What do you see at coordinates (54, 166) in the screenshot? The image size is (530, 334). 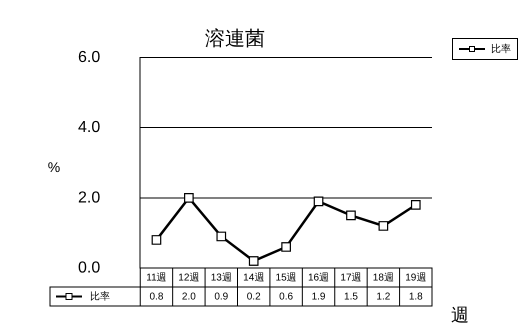 I see `y-axis-title: %` at bounding box center [54, 166].